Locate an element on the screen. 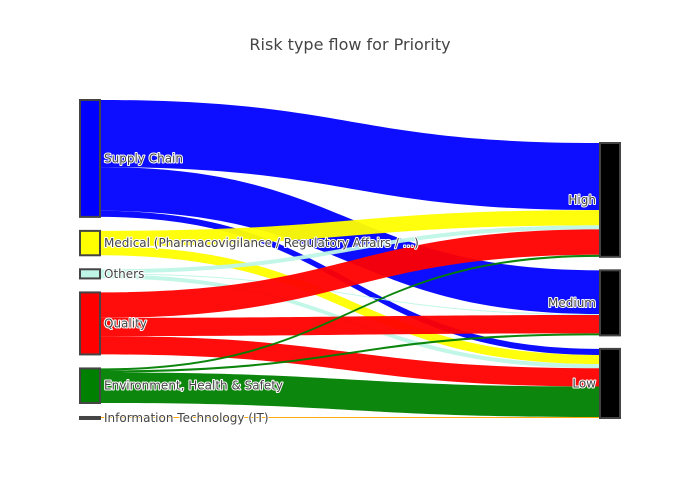  node-low is located at coordinates (610, 383).